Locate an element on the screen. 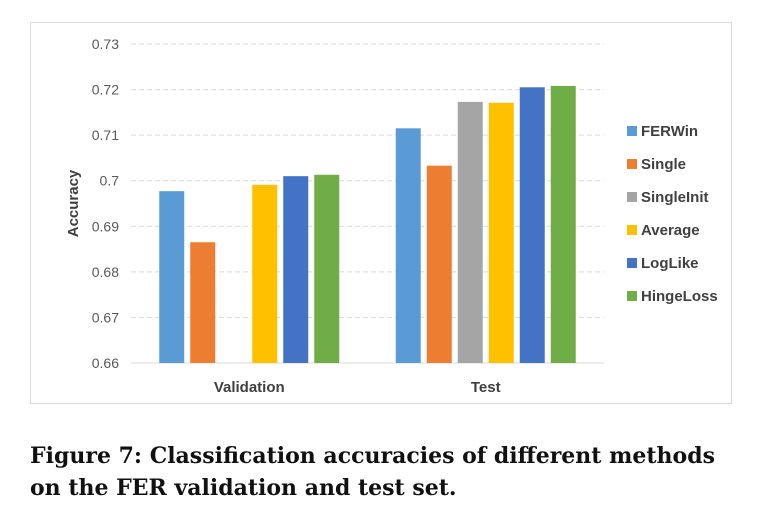 This screenshot has height=520, width=773. y-tick-label: 0.69 is located at coordinates (105, 226).